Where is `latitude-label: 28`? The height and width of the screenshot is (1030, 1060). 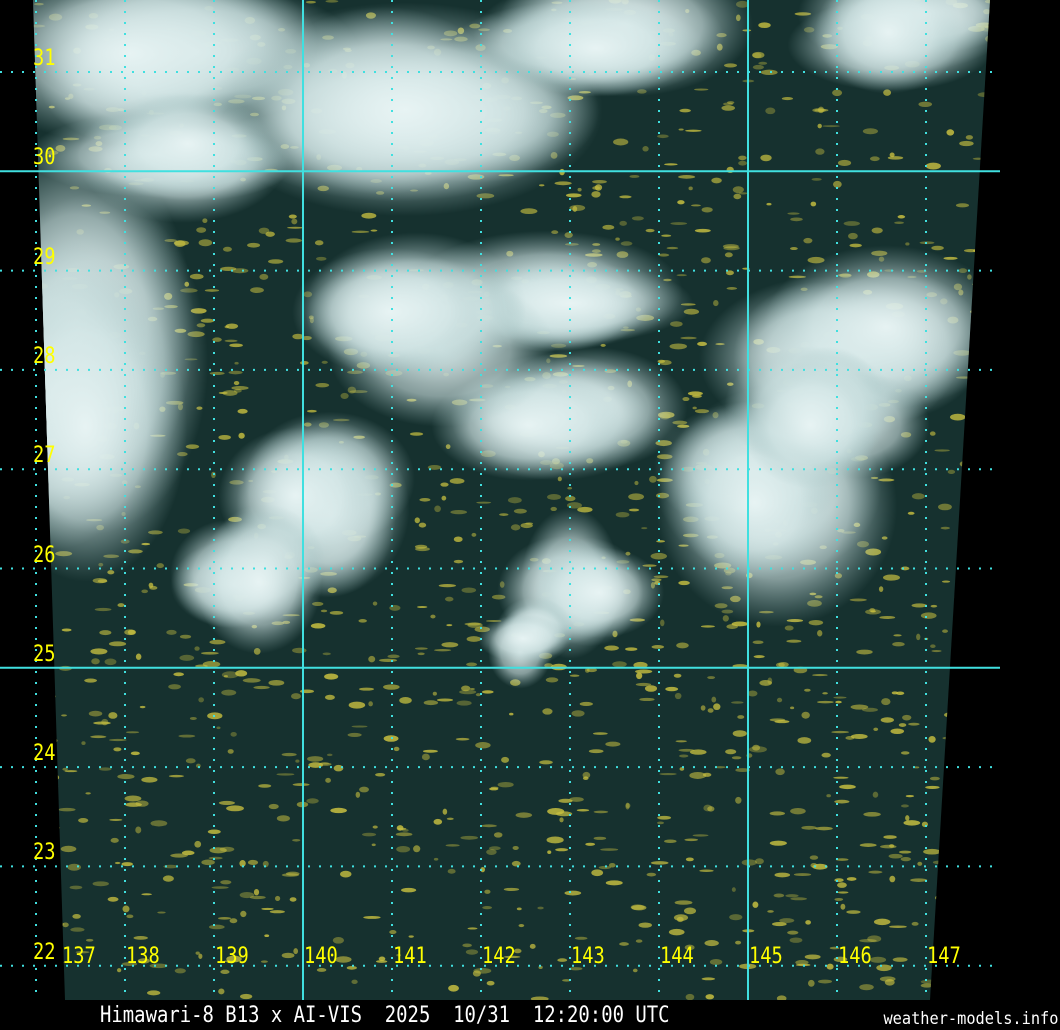 latitude-label: 28 is located at coordinates (44, 356).